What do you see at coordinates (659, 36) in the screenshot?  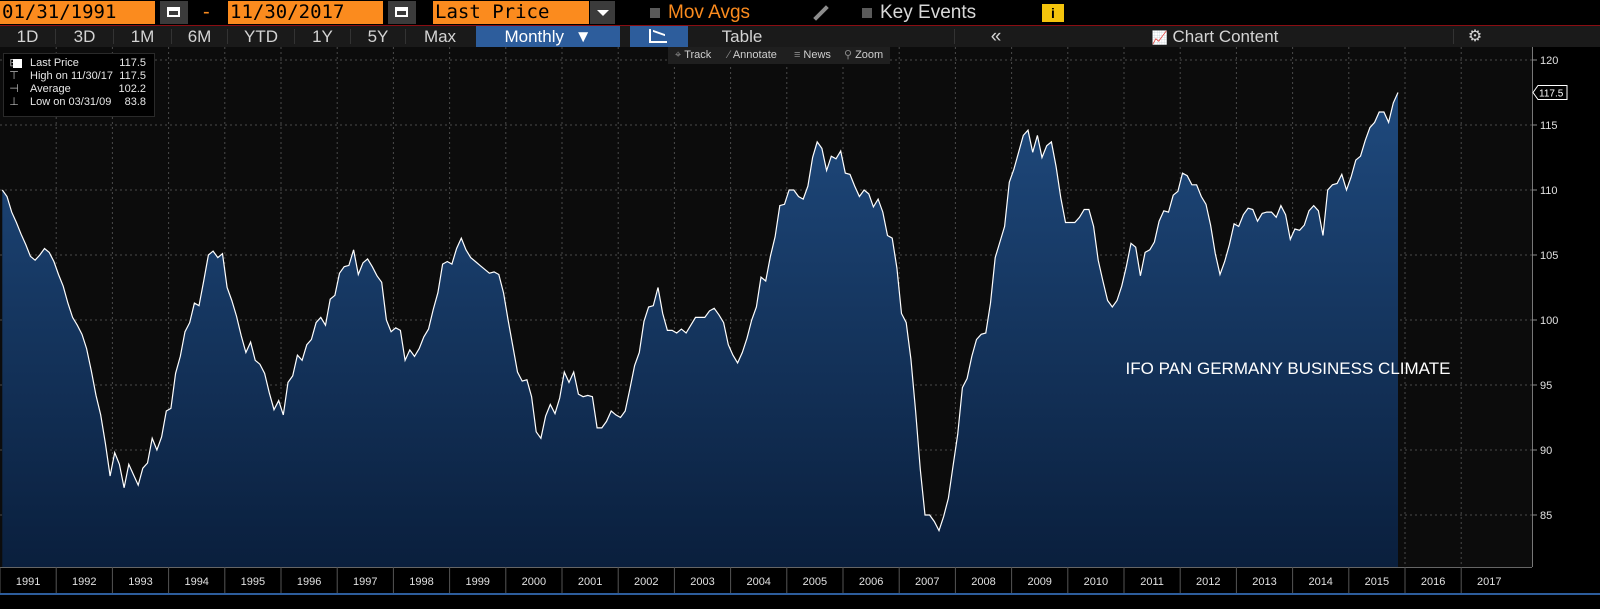 I see `line-chart-view-button` at bounding box center [659, 36].